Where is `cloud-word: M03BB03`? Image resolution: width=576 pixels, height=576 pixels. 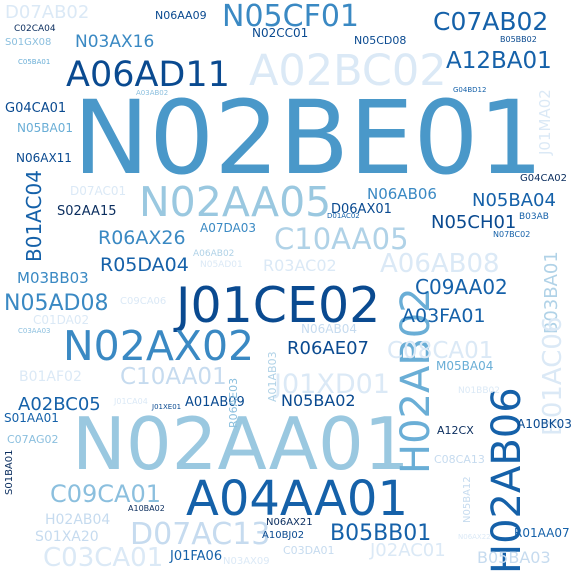
cloud-word: M03BB03 is located at coordinates (53, 278).